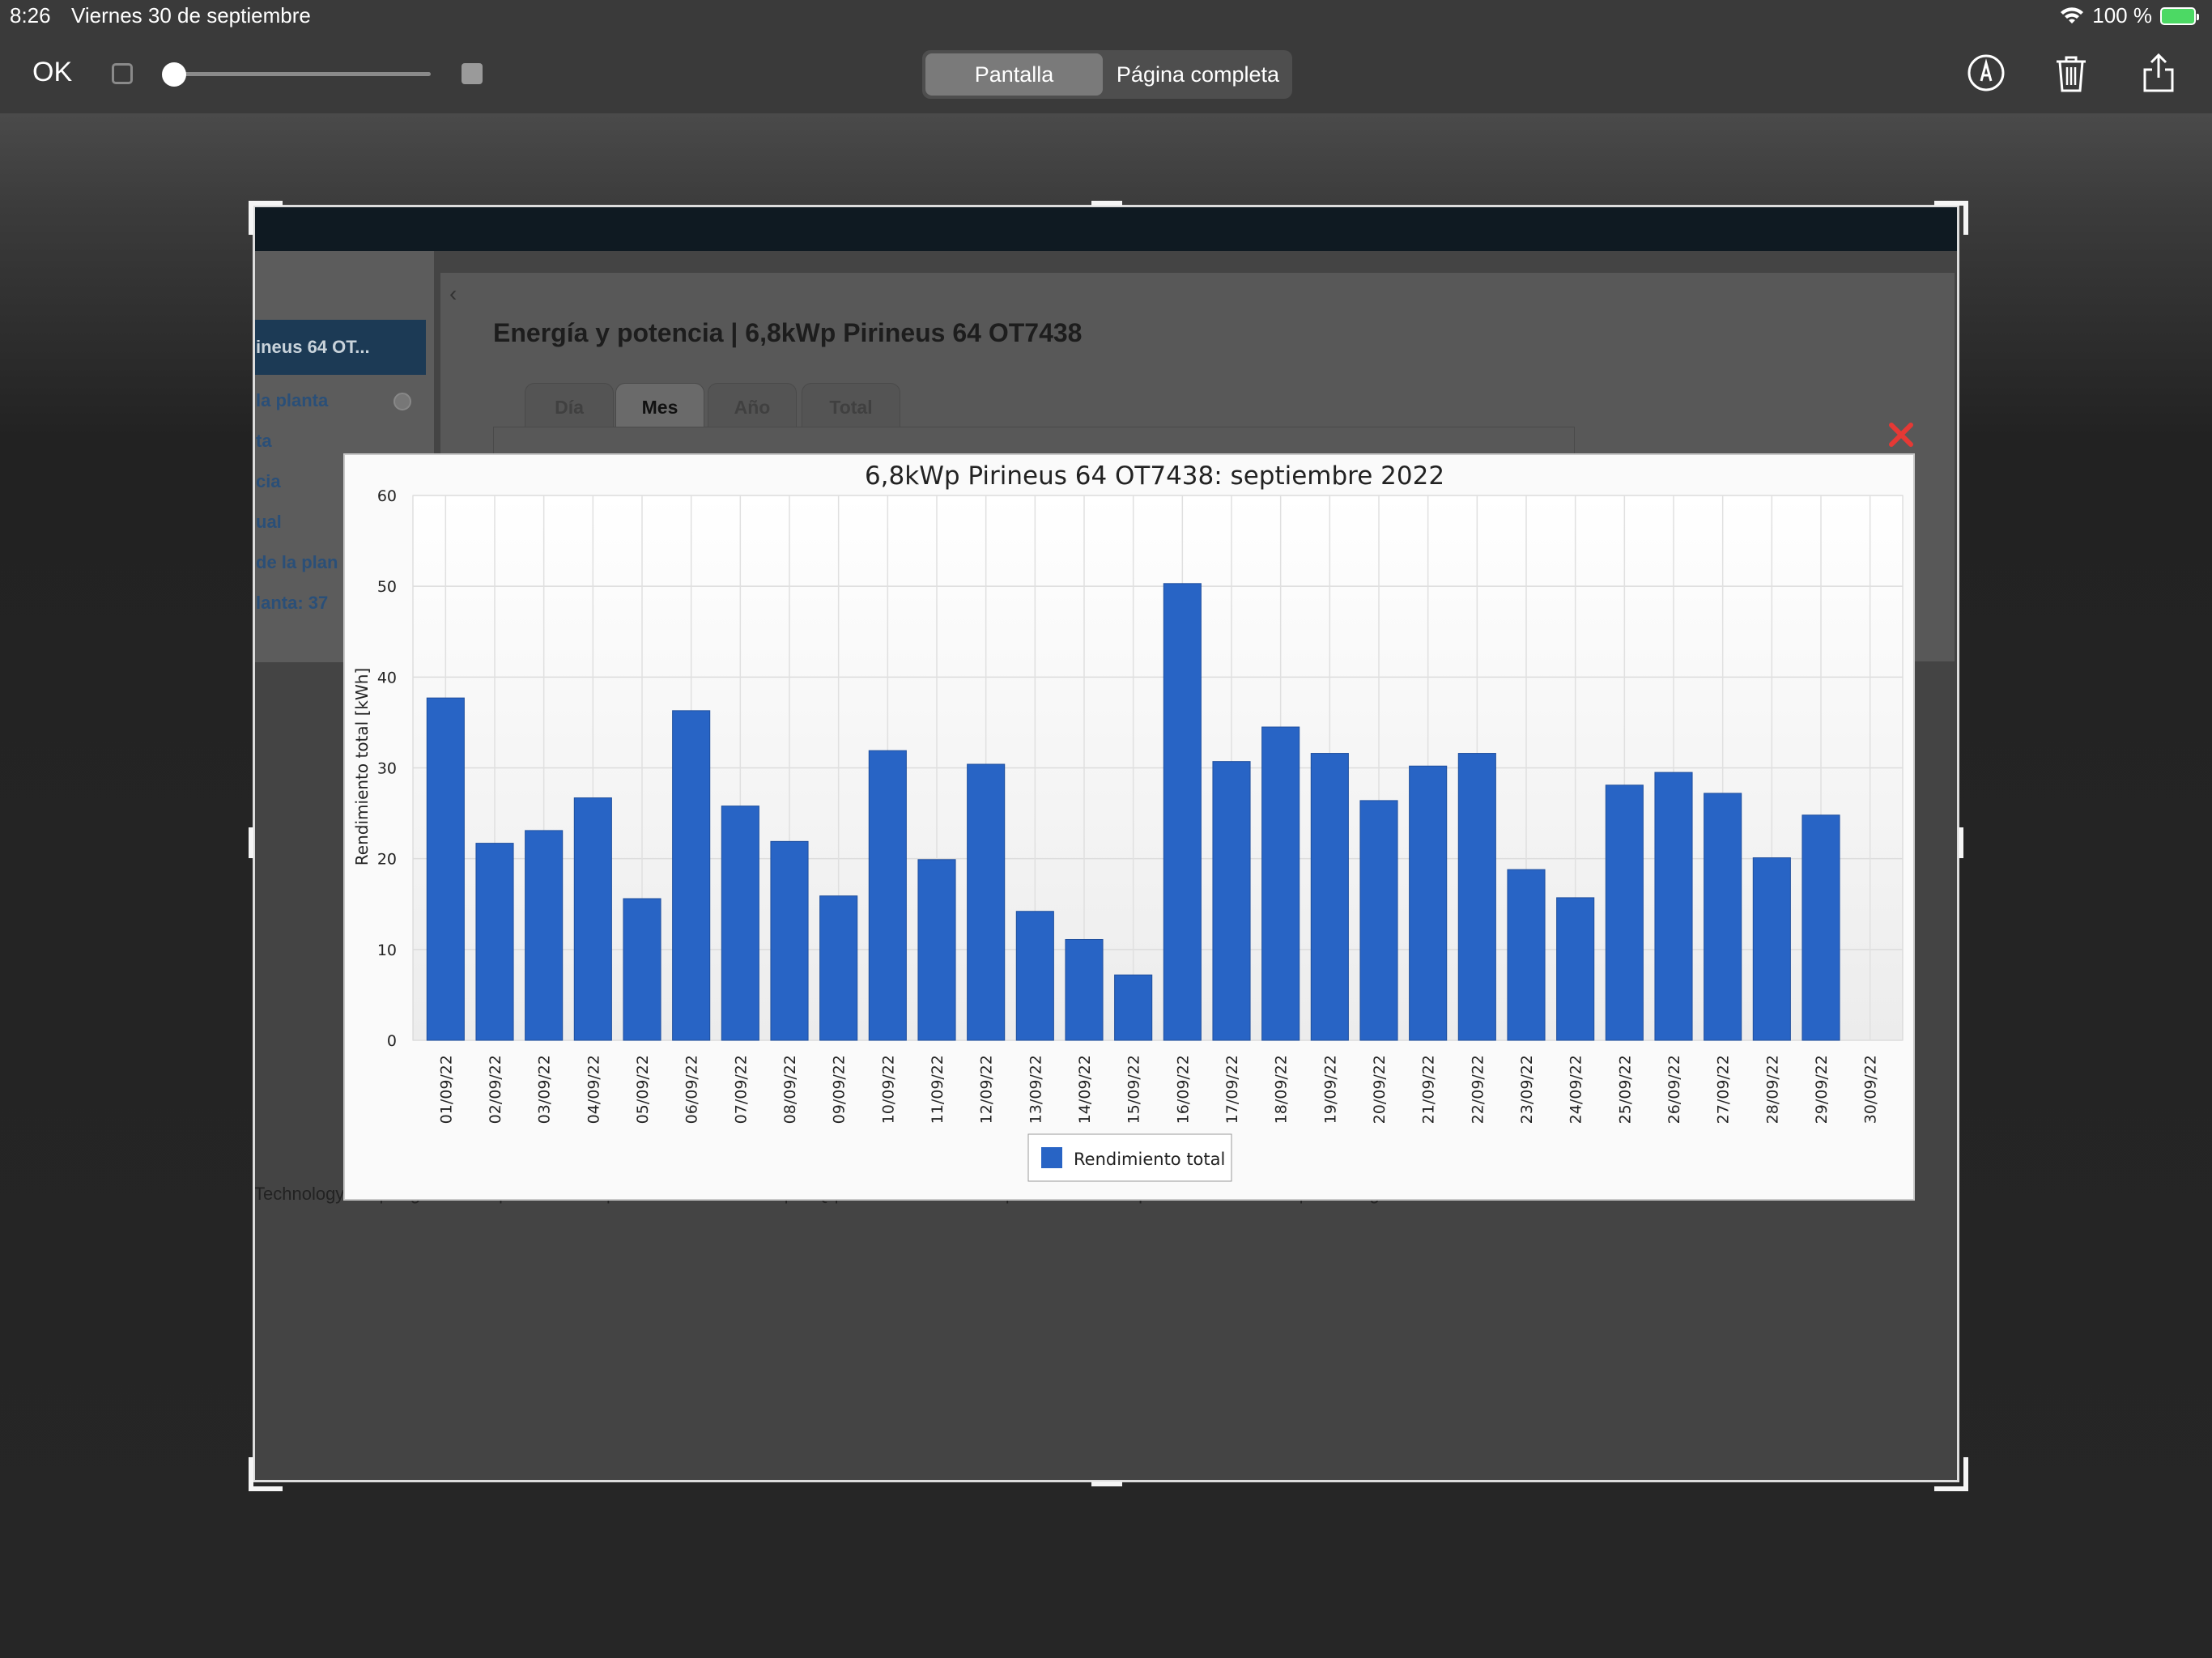  I want to click on battery-icon, so click(2180, 15).